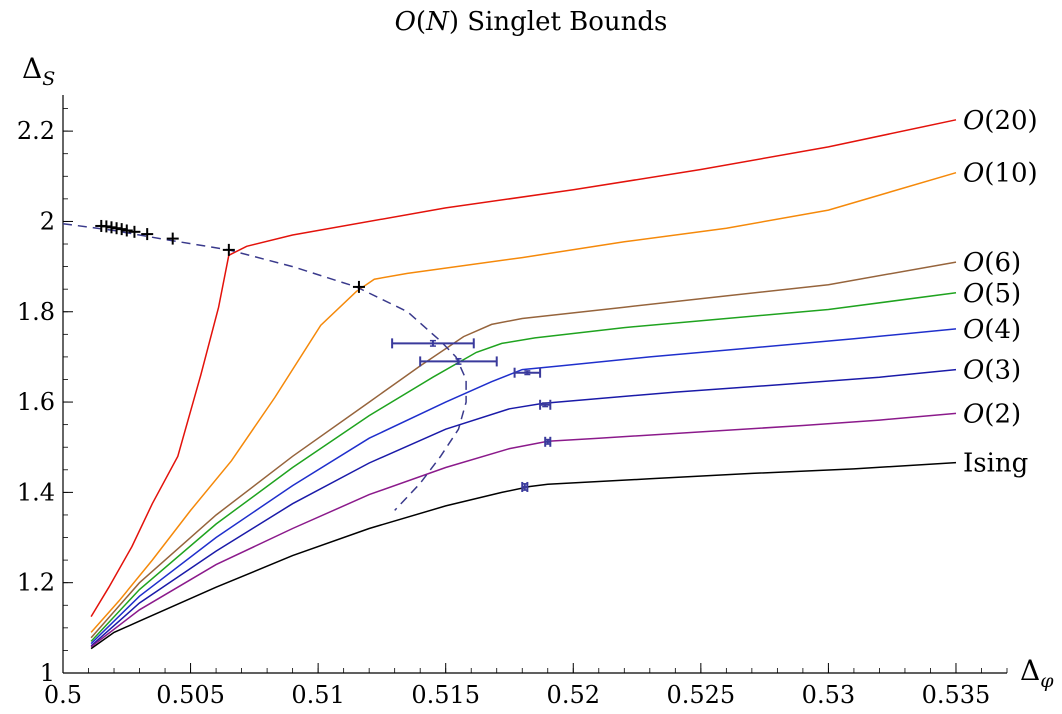  I want to click on y-tick-label: 2, so click(47, 221).